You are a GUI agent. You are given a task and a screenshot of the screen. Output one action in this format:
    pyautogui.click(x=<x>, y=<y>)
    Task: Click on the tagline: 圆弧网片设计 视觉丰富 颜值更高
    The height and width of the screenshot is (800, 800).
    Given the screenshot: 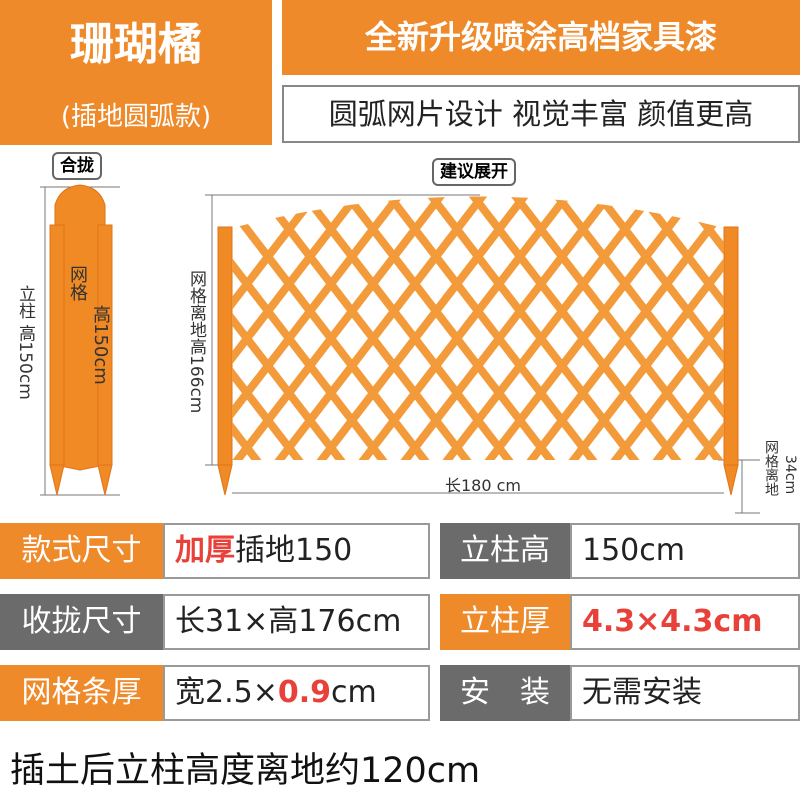 What is the action you would take?
    pyautogui.click(x=541, y=114)
    